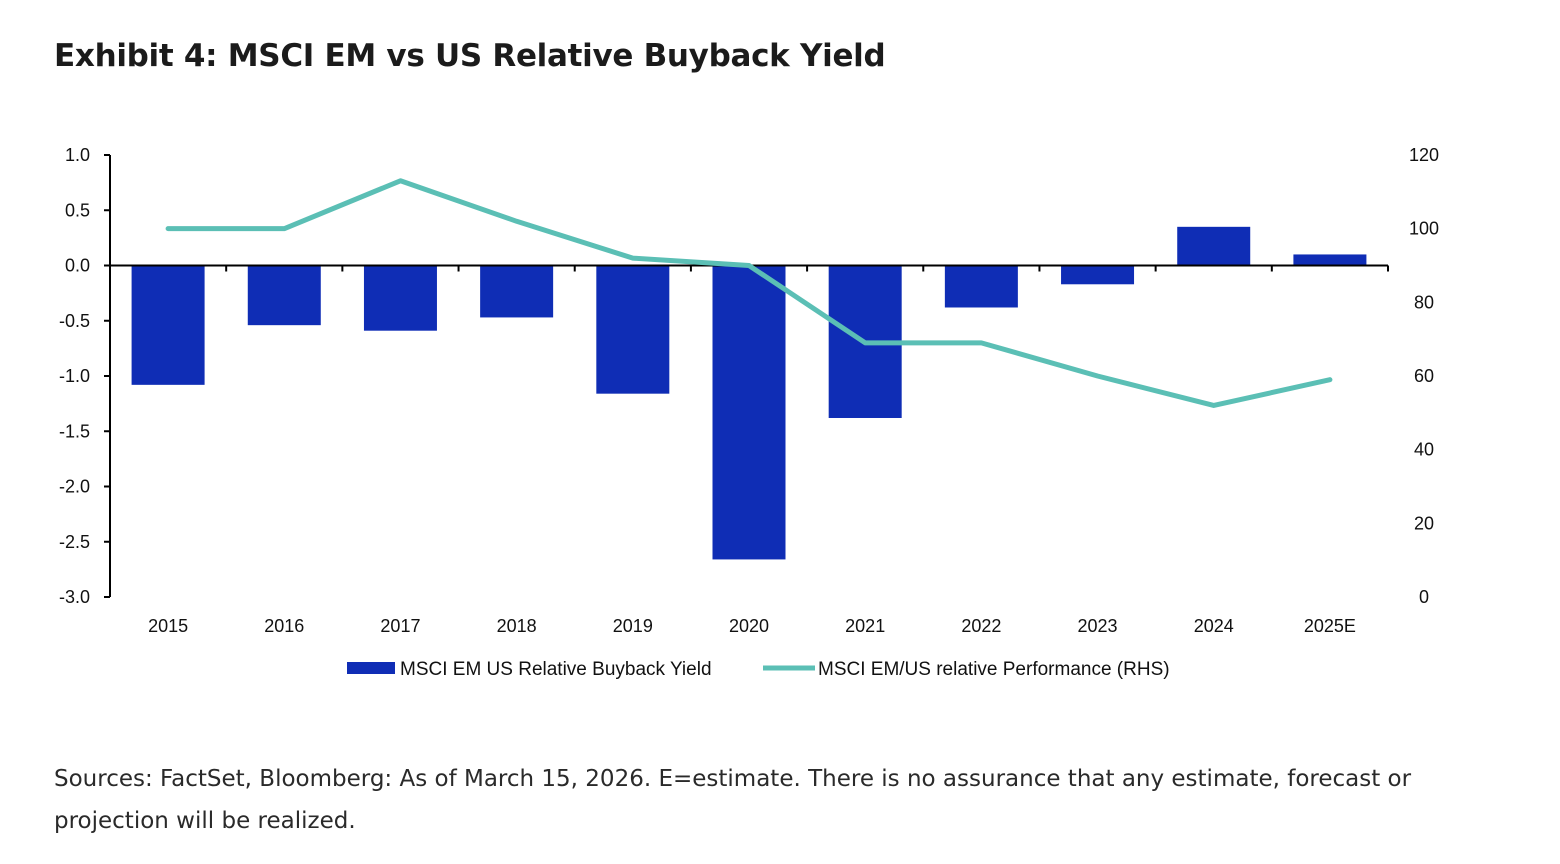  What do you see at coordinates (1214, 246) in the screenshot?
I see `bar-2024` at bounding box center [1214, 246].